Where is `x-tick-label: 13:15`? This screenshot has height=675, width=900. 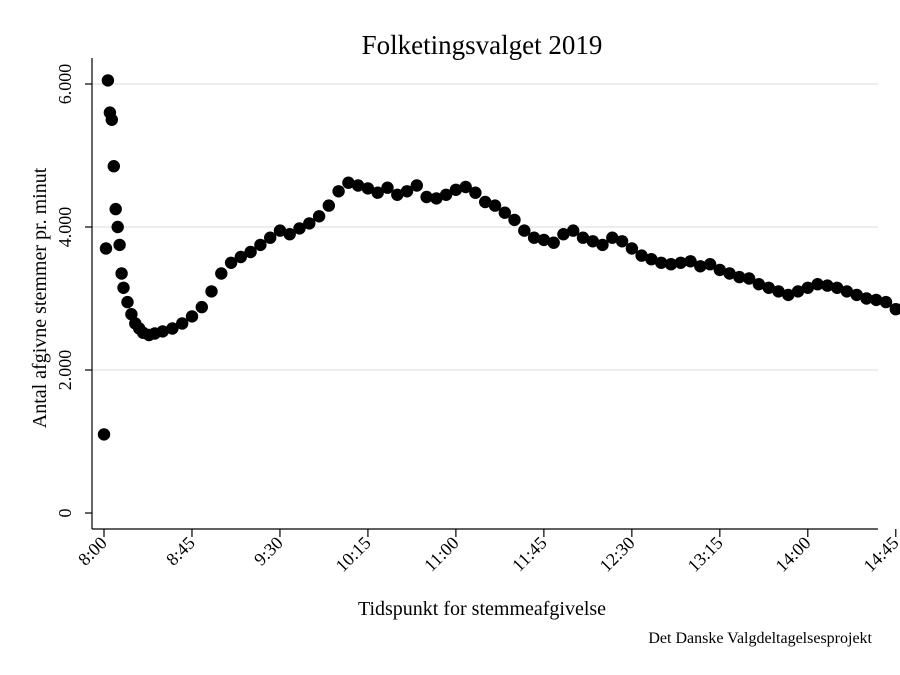 x-tick-label: 13:15 is located at coordinates (705, 554).